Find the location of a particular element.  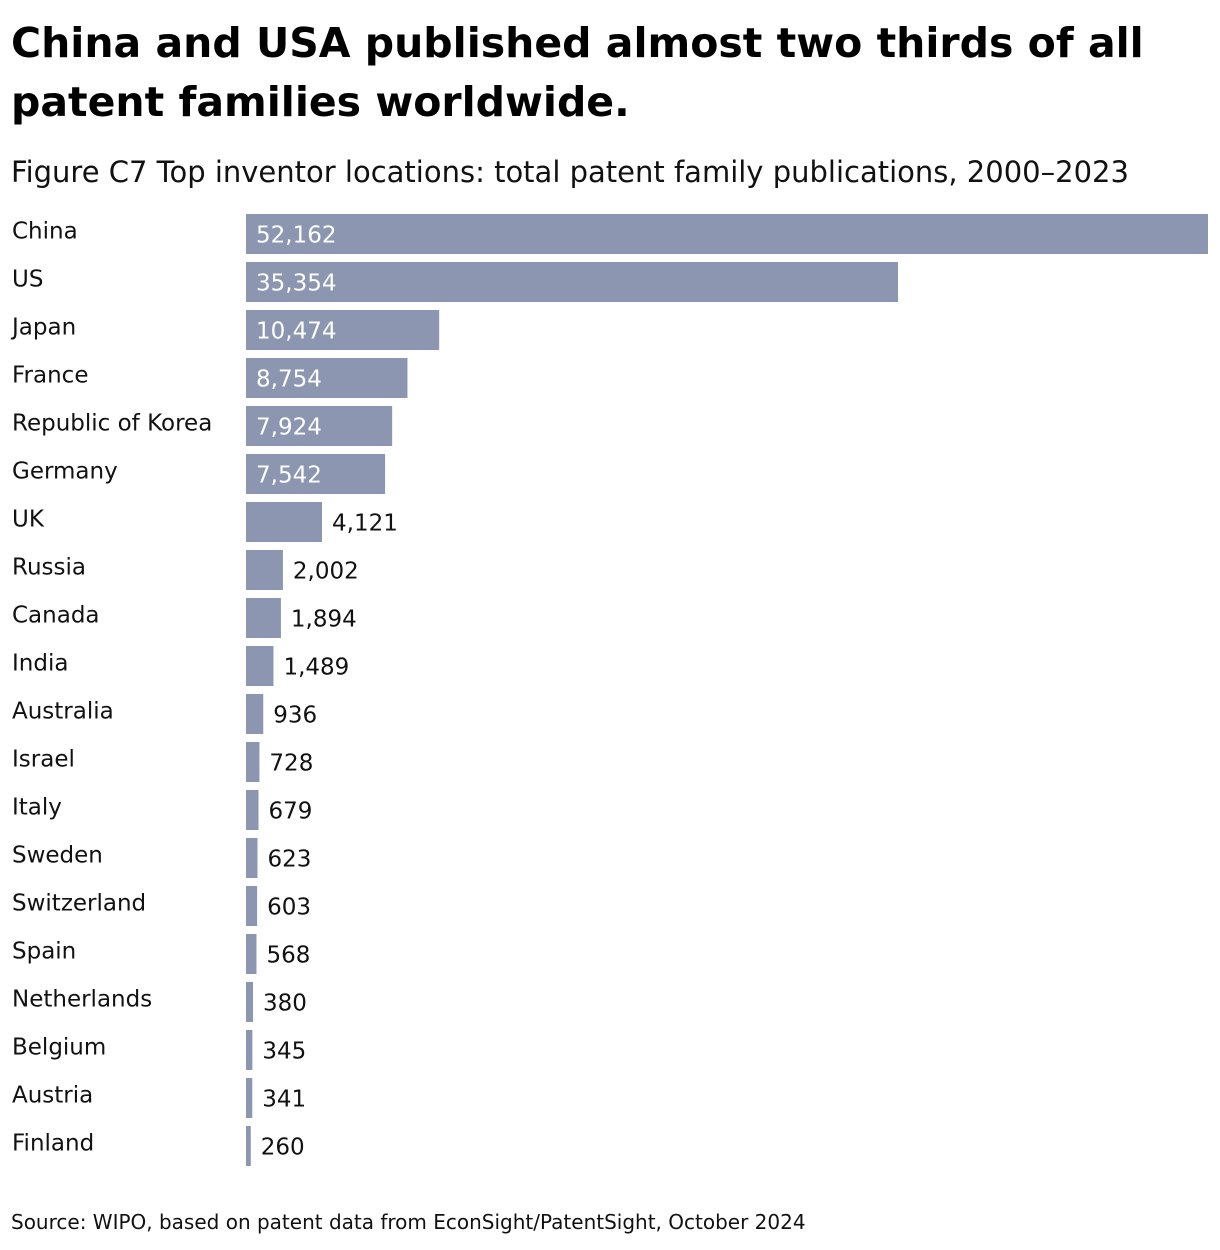

category-label: France is located at coordinates (50, 376).